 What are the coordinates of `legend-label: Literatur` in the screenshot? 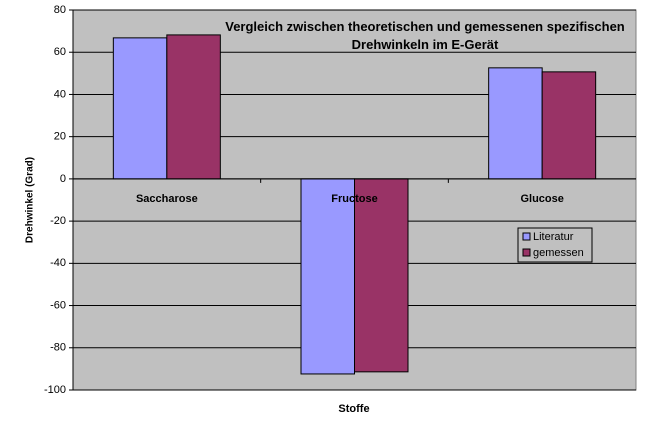 It's located at (553, 237).